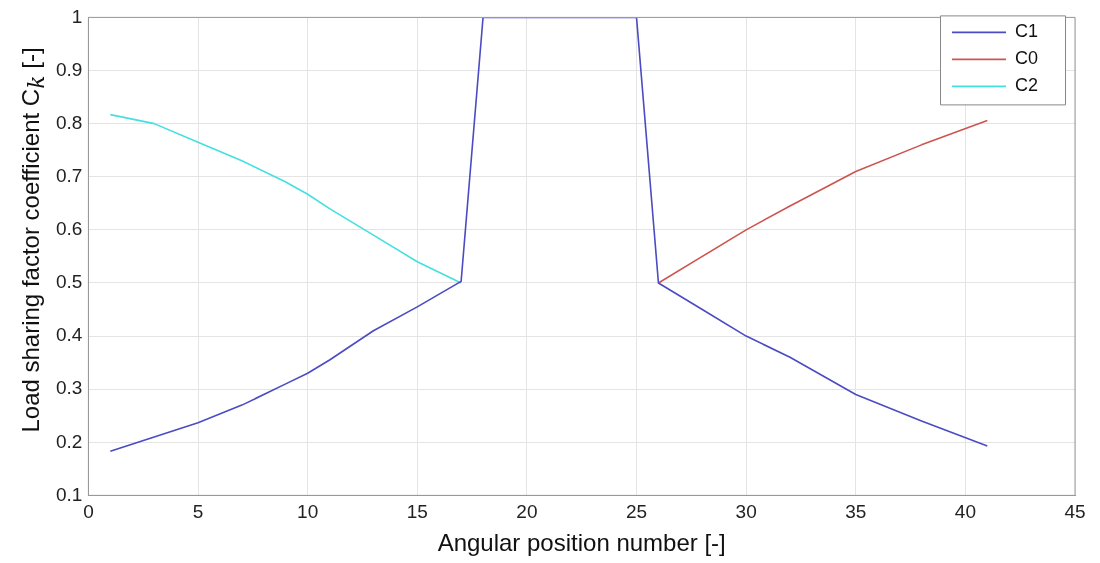  I want to click on y-tick-label: 0.7, so click(69, 175).